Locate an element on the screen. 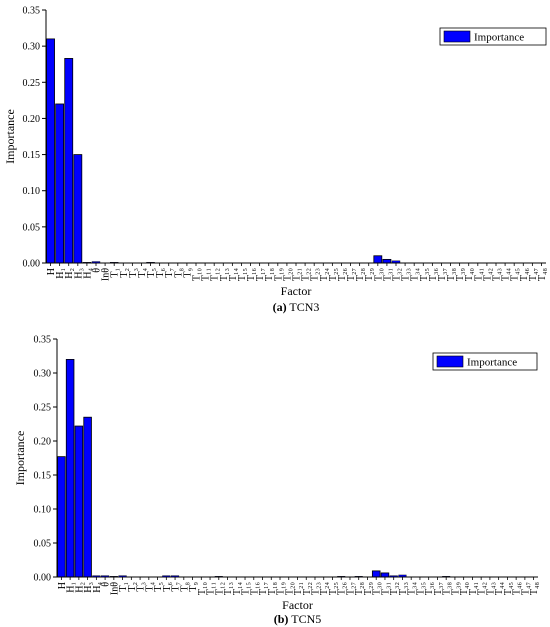 The height and width of the screenshot is (627, 550). y-axis-title: Importance is located at coordinates (10, 136).